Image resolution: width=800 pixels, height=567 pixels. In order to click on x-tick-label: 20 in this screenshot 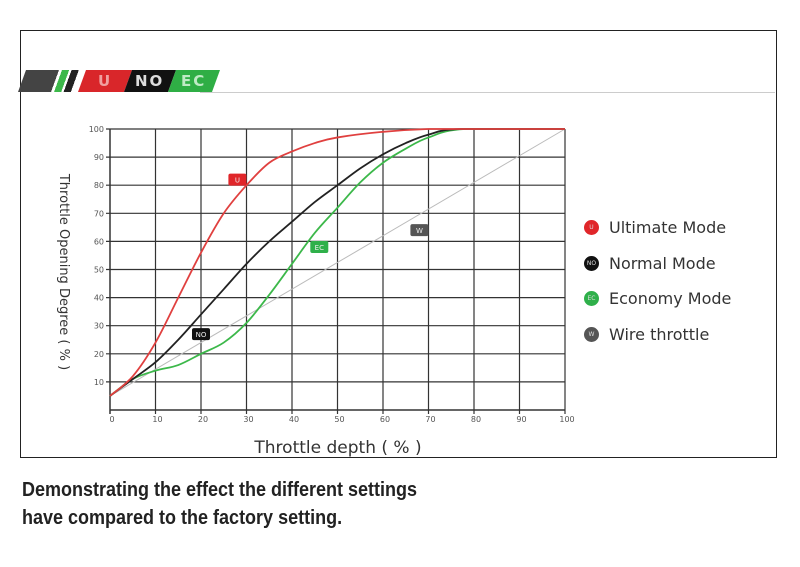, I will do `click(203, 419)`.